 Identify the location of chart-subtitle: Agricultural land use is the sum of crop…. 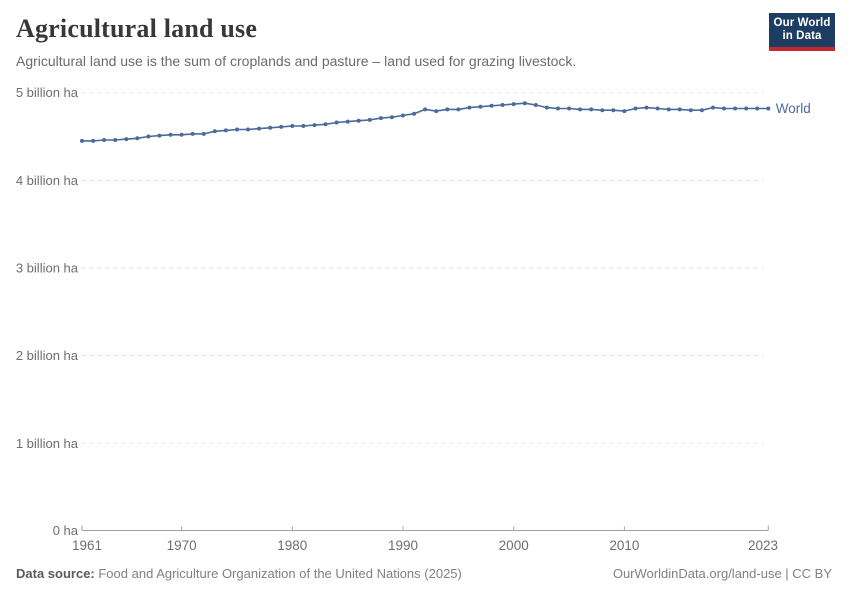
(296, 61).